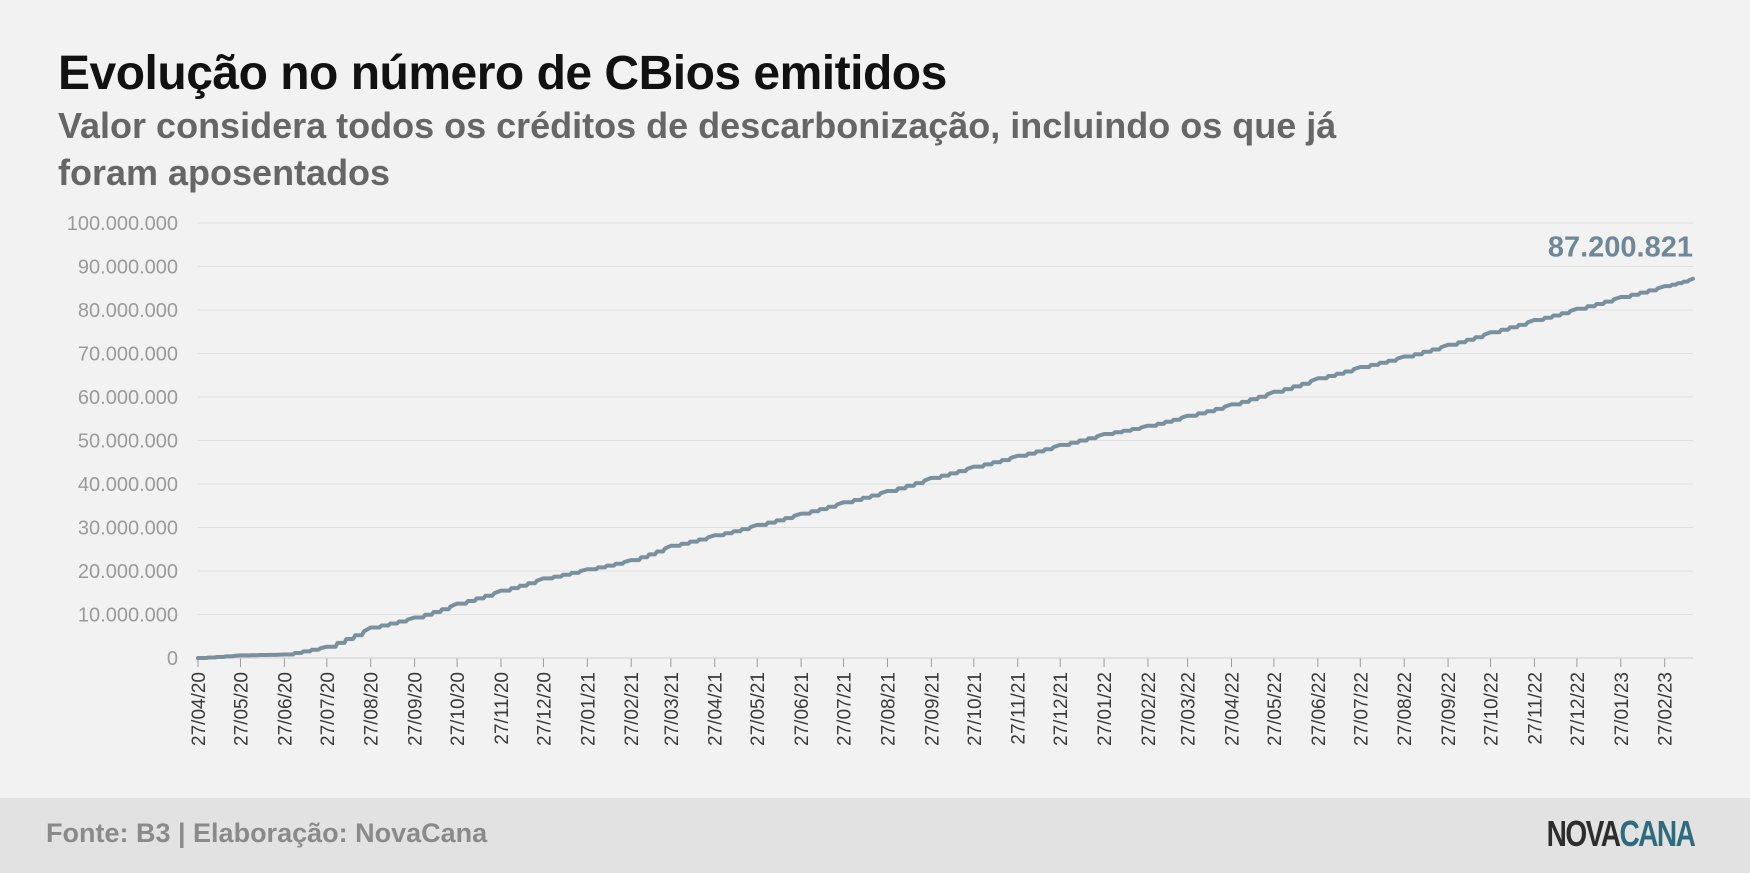 The height and width of the screenshot is (873, 1750). Describe the element at coordinates (1492, 709) in the screenshot. I see `x-tick-label: 27/10/22` at that location.